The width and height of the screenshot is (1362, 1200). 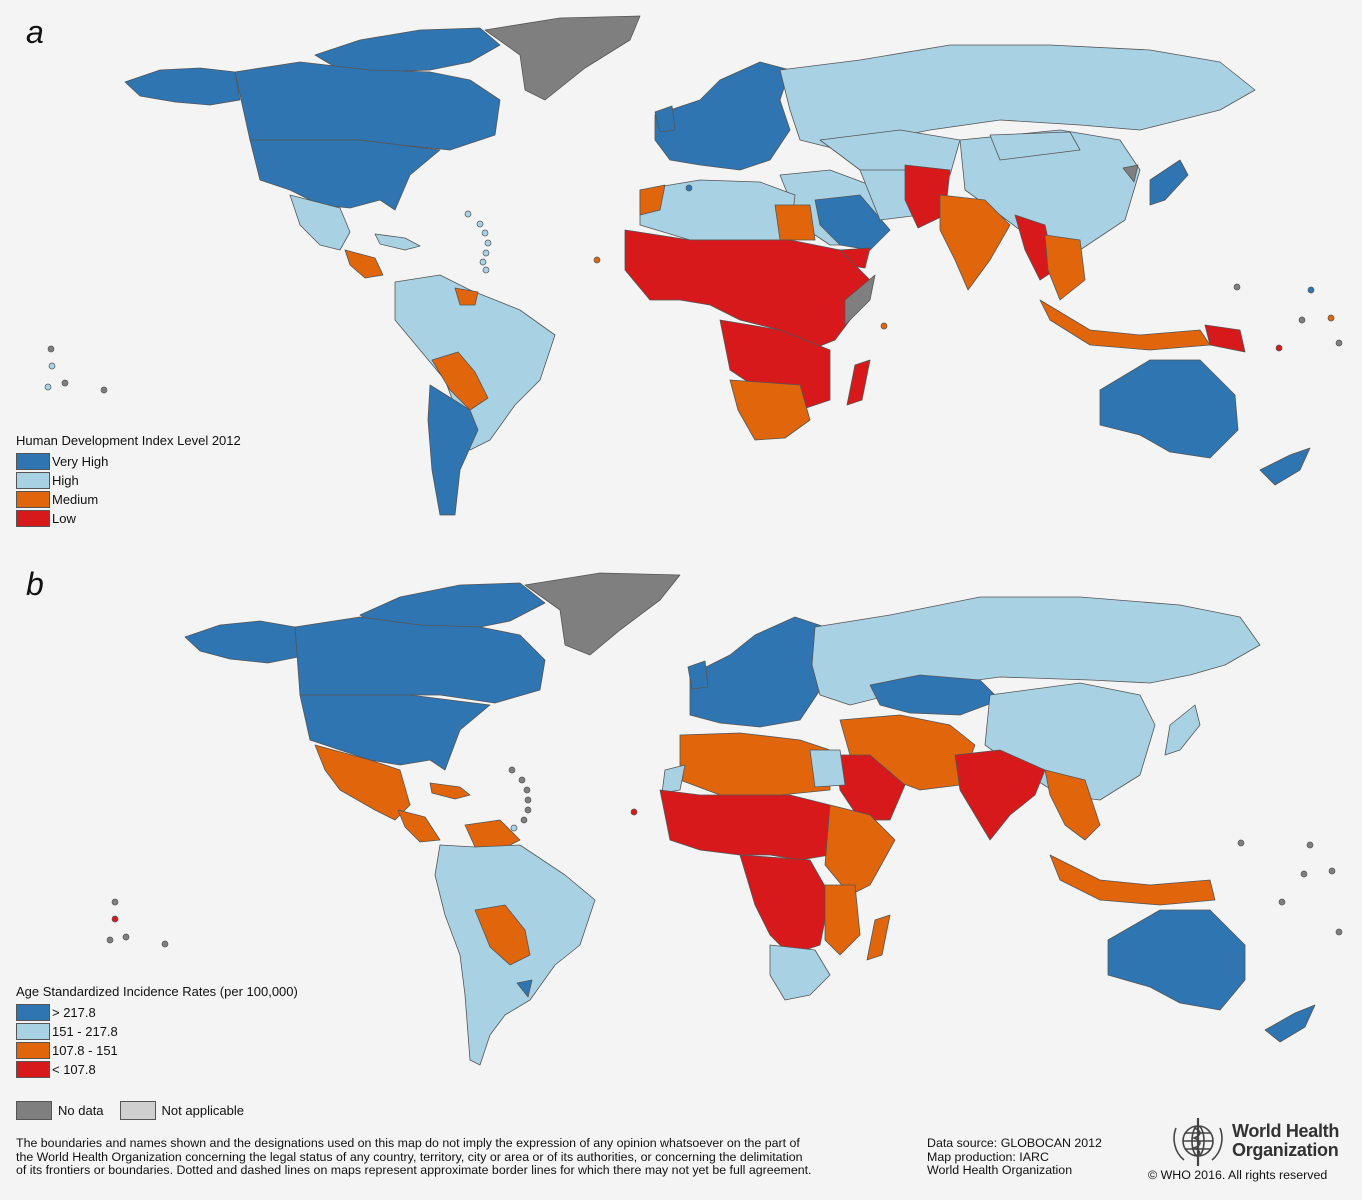 What do you see at coordinates (755, 764) in the screenshot?
I see `region-north-africa` at bounding box center [755, 764].